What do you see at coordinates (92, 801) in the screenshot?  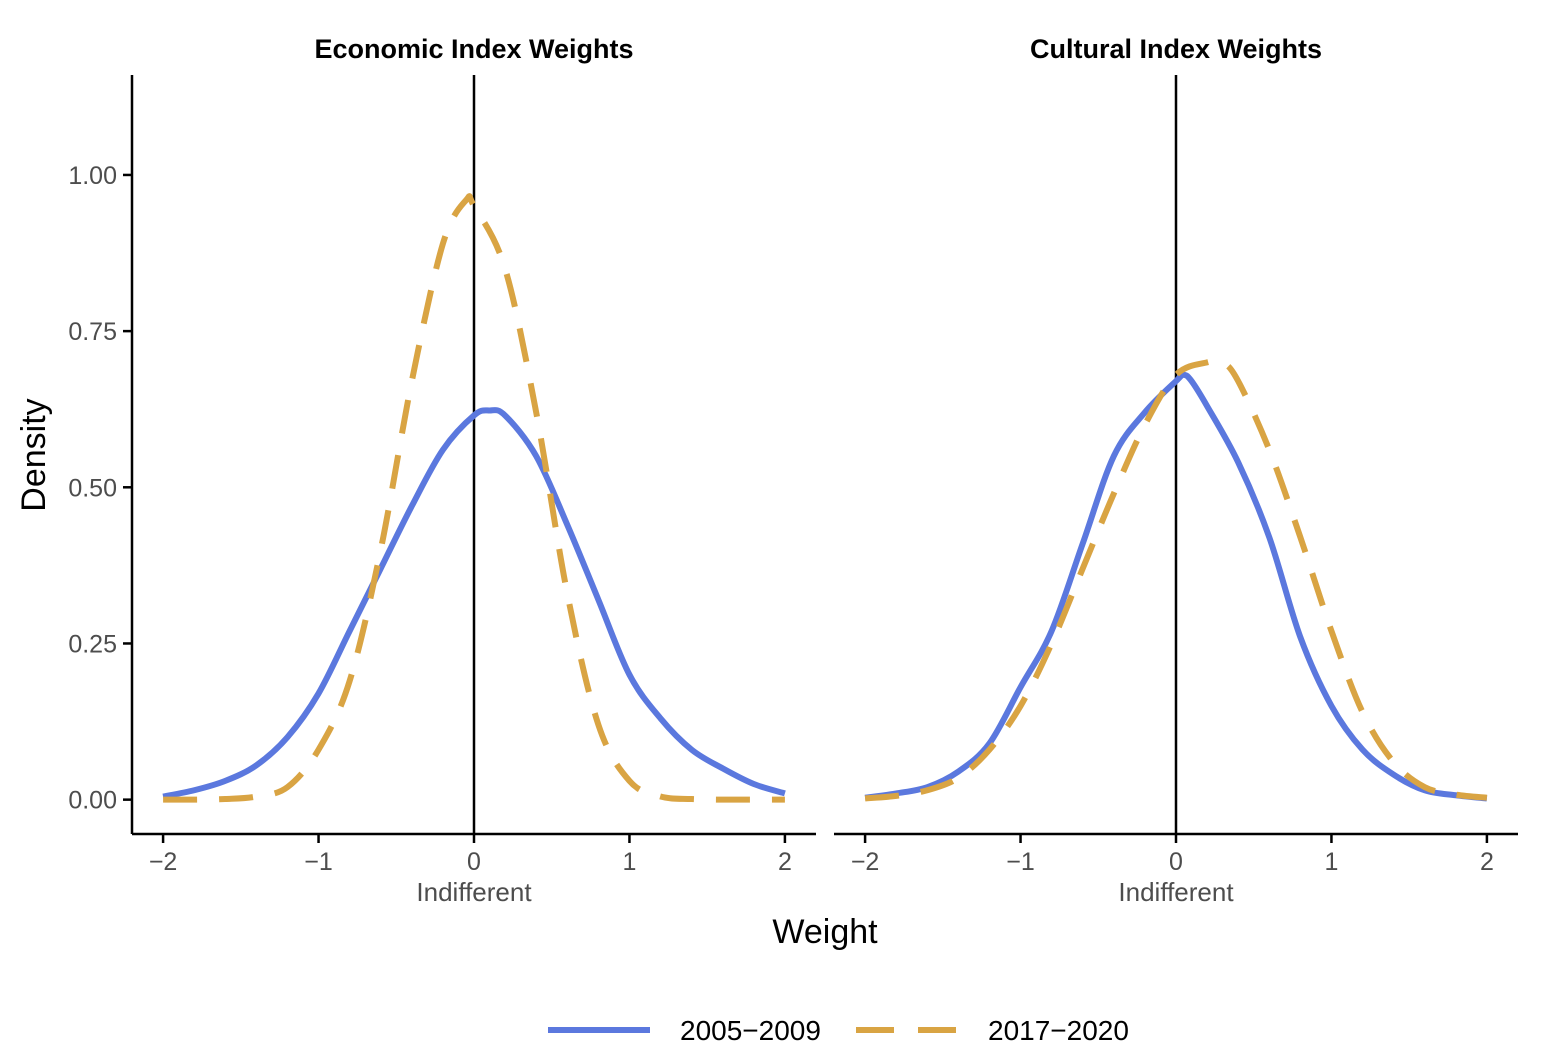 I see `y-tick-label: 0.00` at bounding box center [92, 801].